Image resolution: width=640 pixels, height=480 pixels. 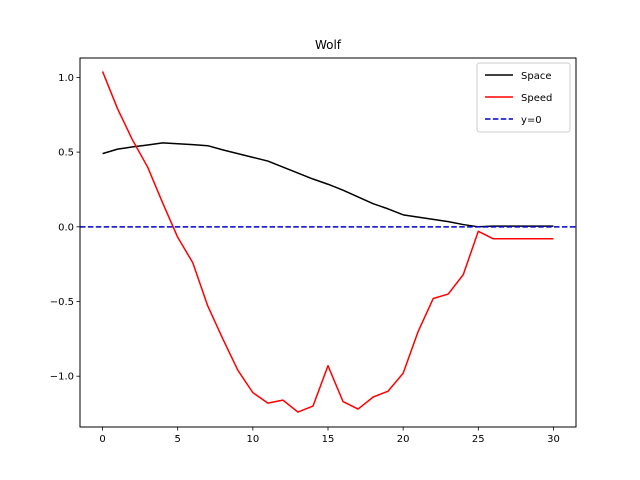 What do you see at coordinates (536, 98) in the screenshot?
I see `legend-label: Speed` at bounding box center [536, 98].